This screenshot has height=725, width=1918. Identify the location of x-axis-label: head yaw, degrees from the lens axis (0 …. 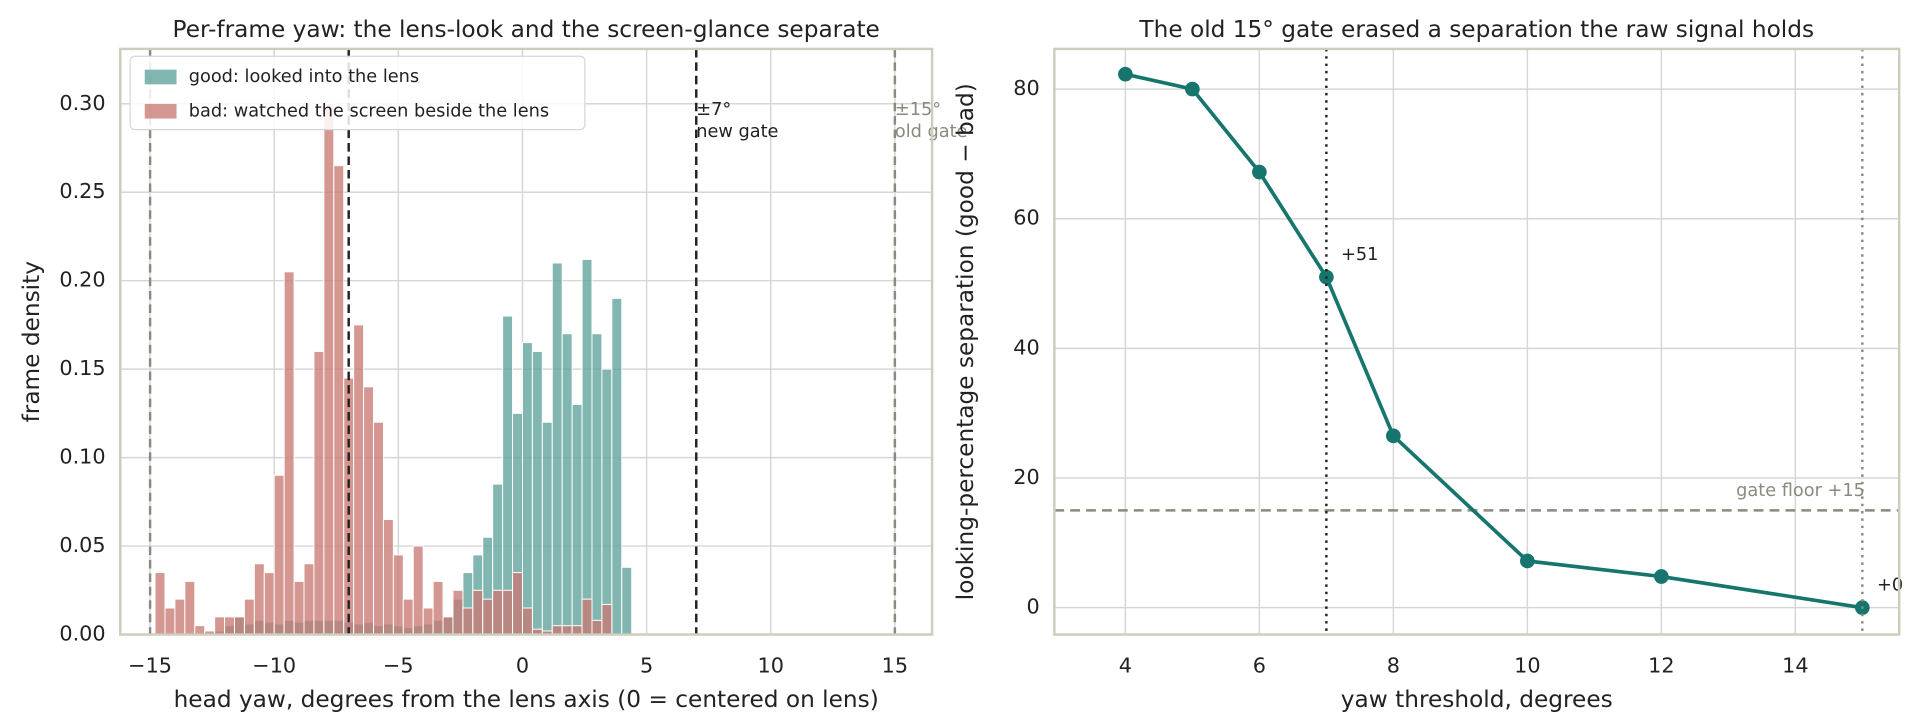
(526, 699).